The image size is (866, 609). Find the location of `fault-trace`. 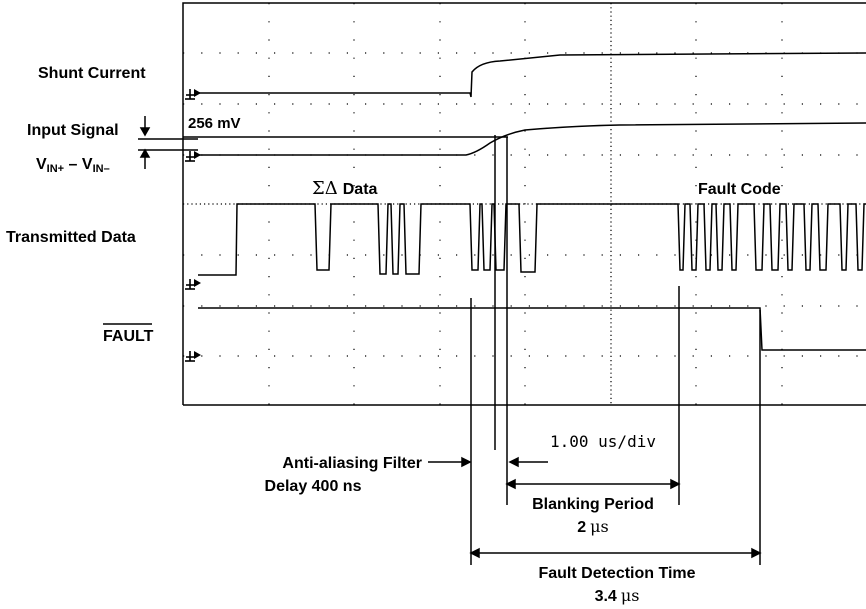

fault-trace is located at coordinates (532, 329).